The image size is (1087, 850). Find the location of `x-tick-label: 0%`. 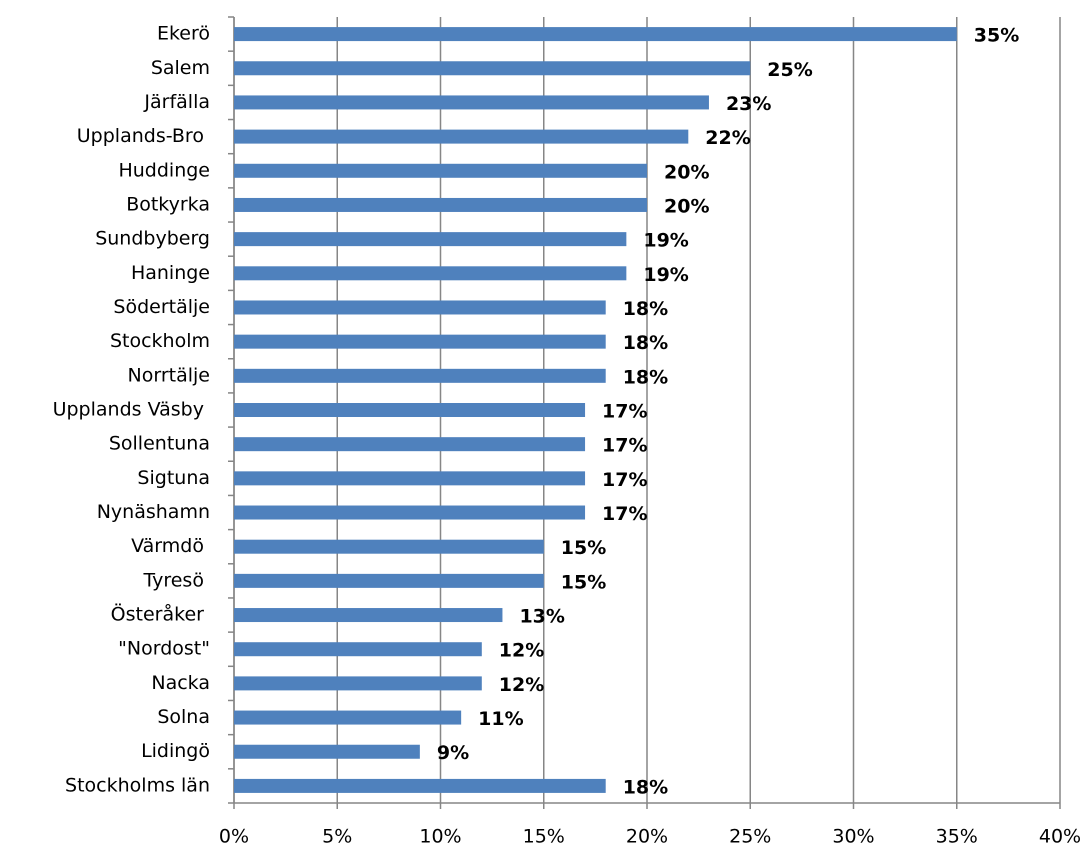

x-tick-label: 0% is located at coordinates (234, 837).